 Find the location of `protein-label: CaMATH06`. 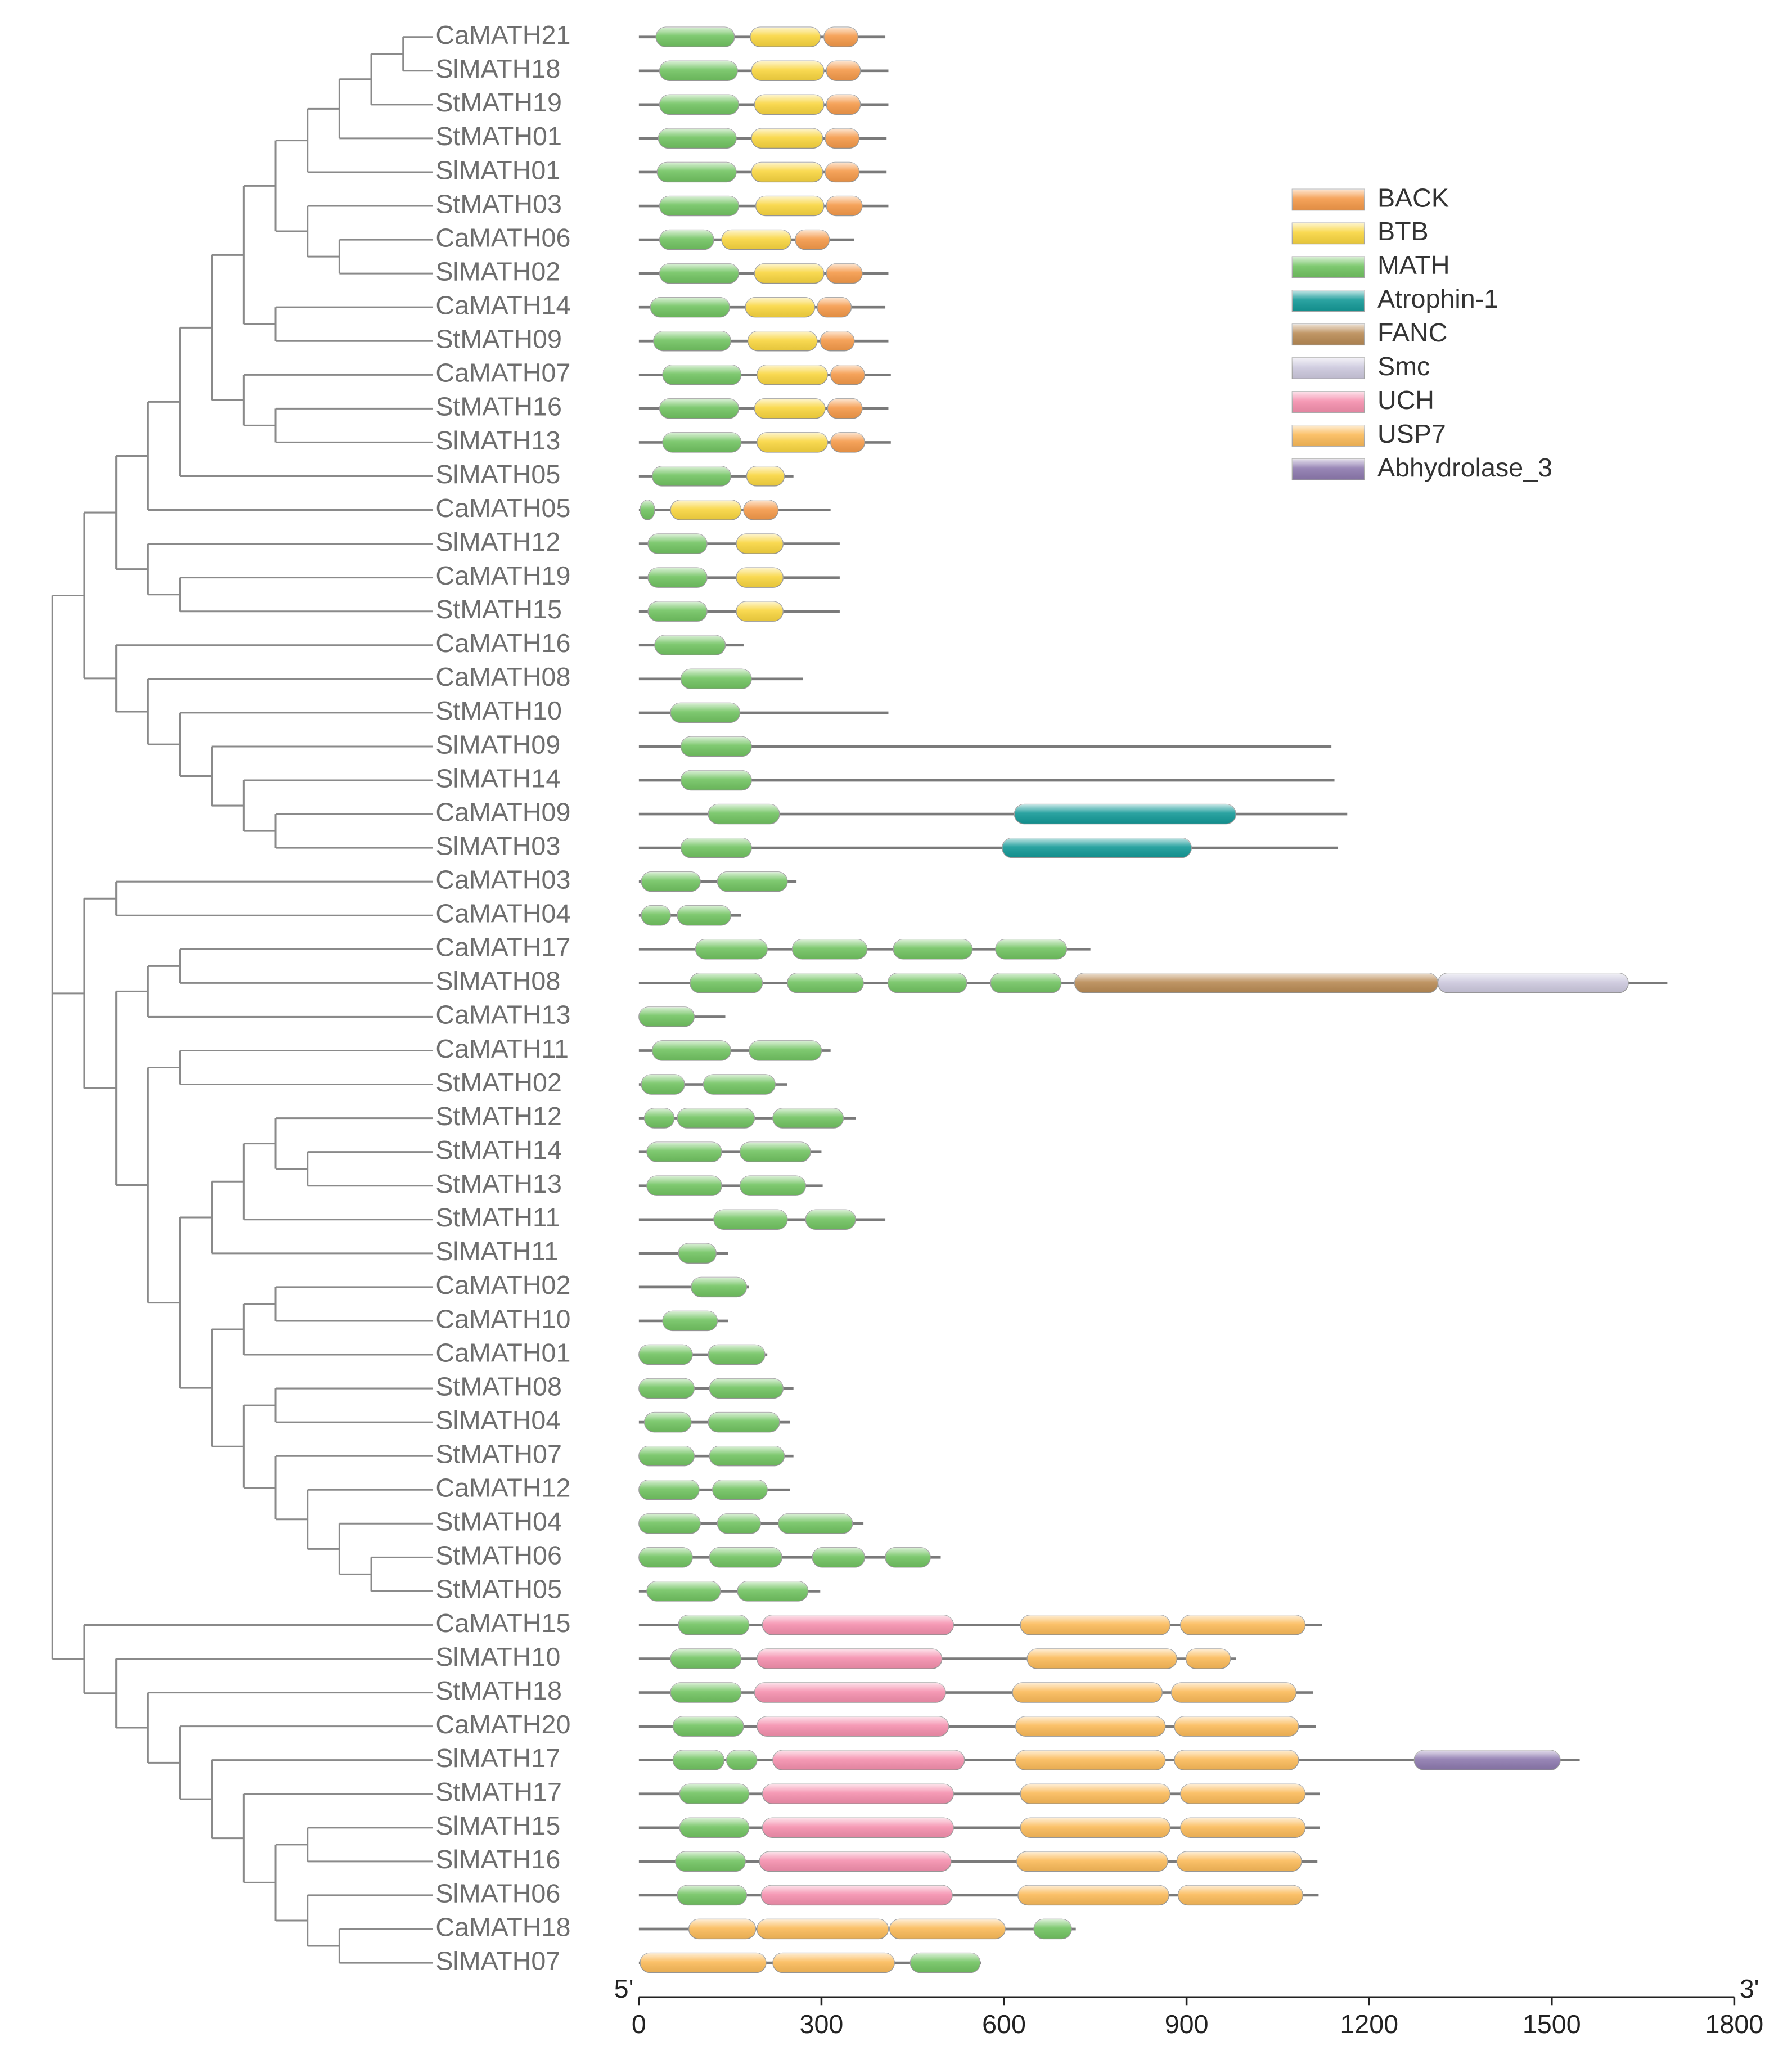

protein-label: CaMATH06 is located at coordinates (503, 237).